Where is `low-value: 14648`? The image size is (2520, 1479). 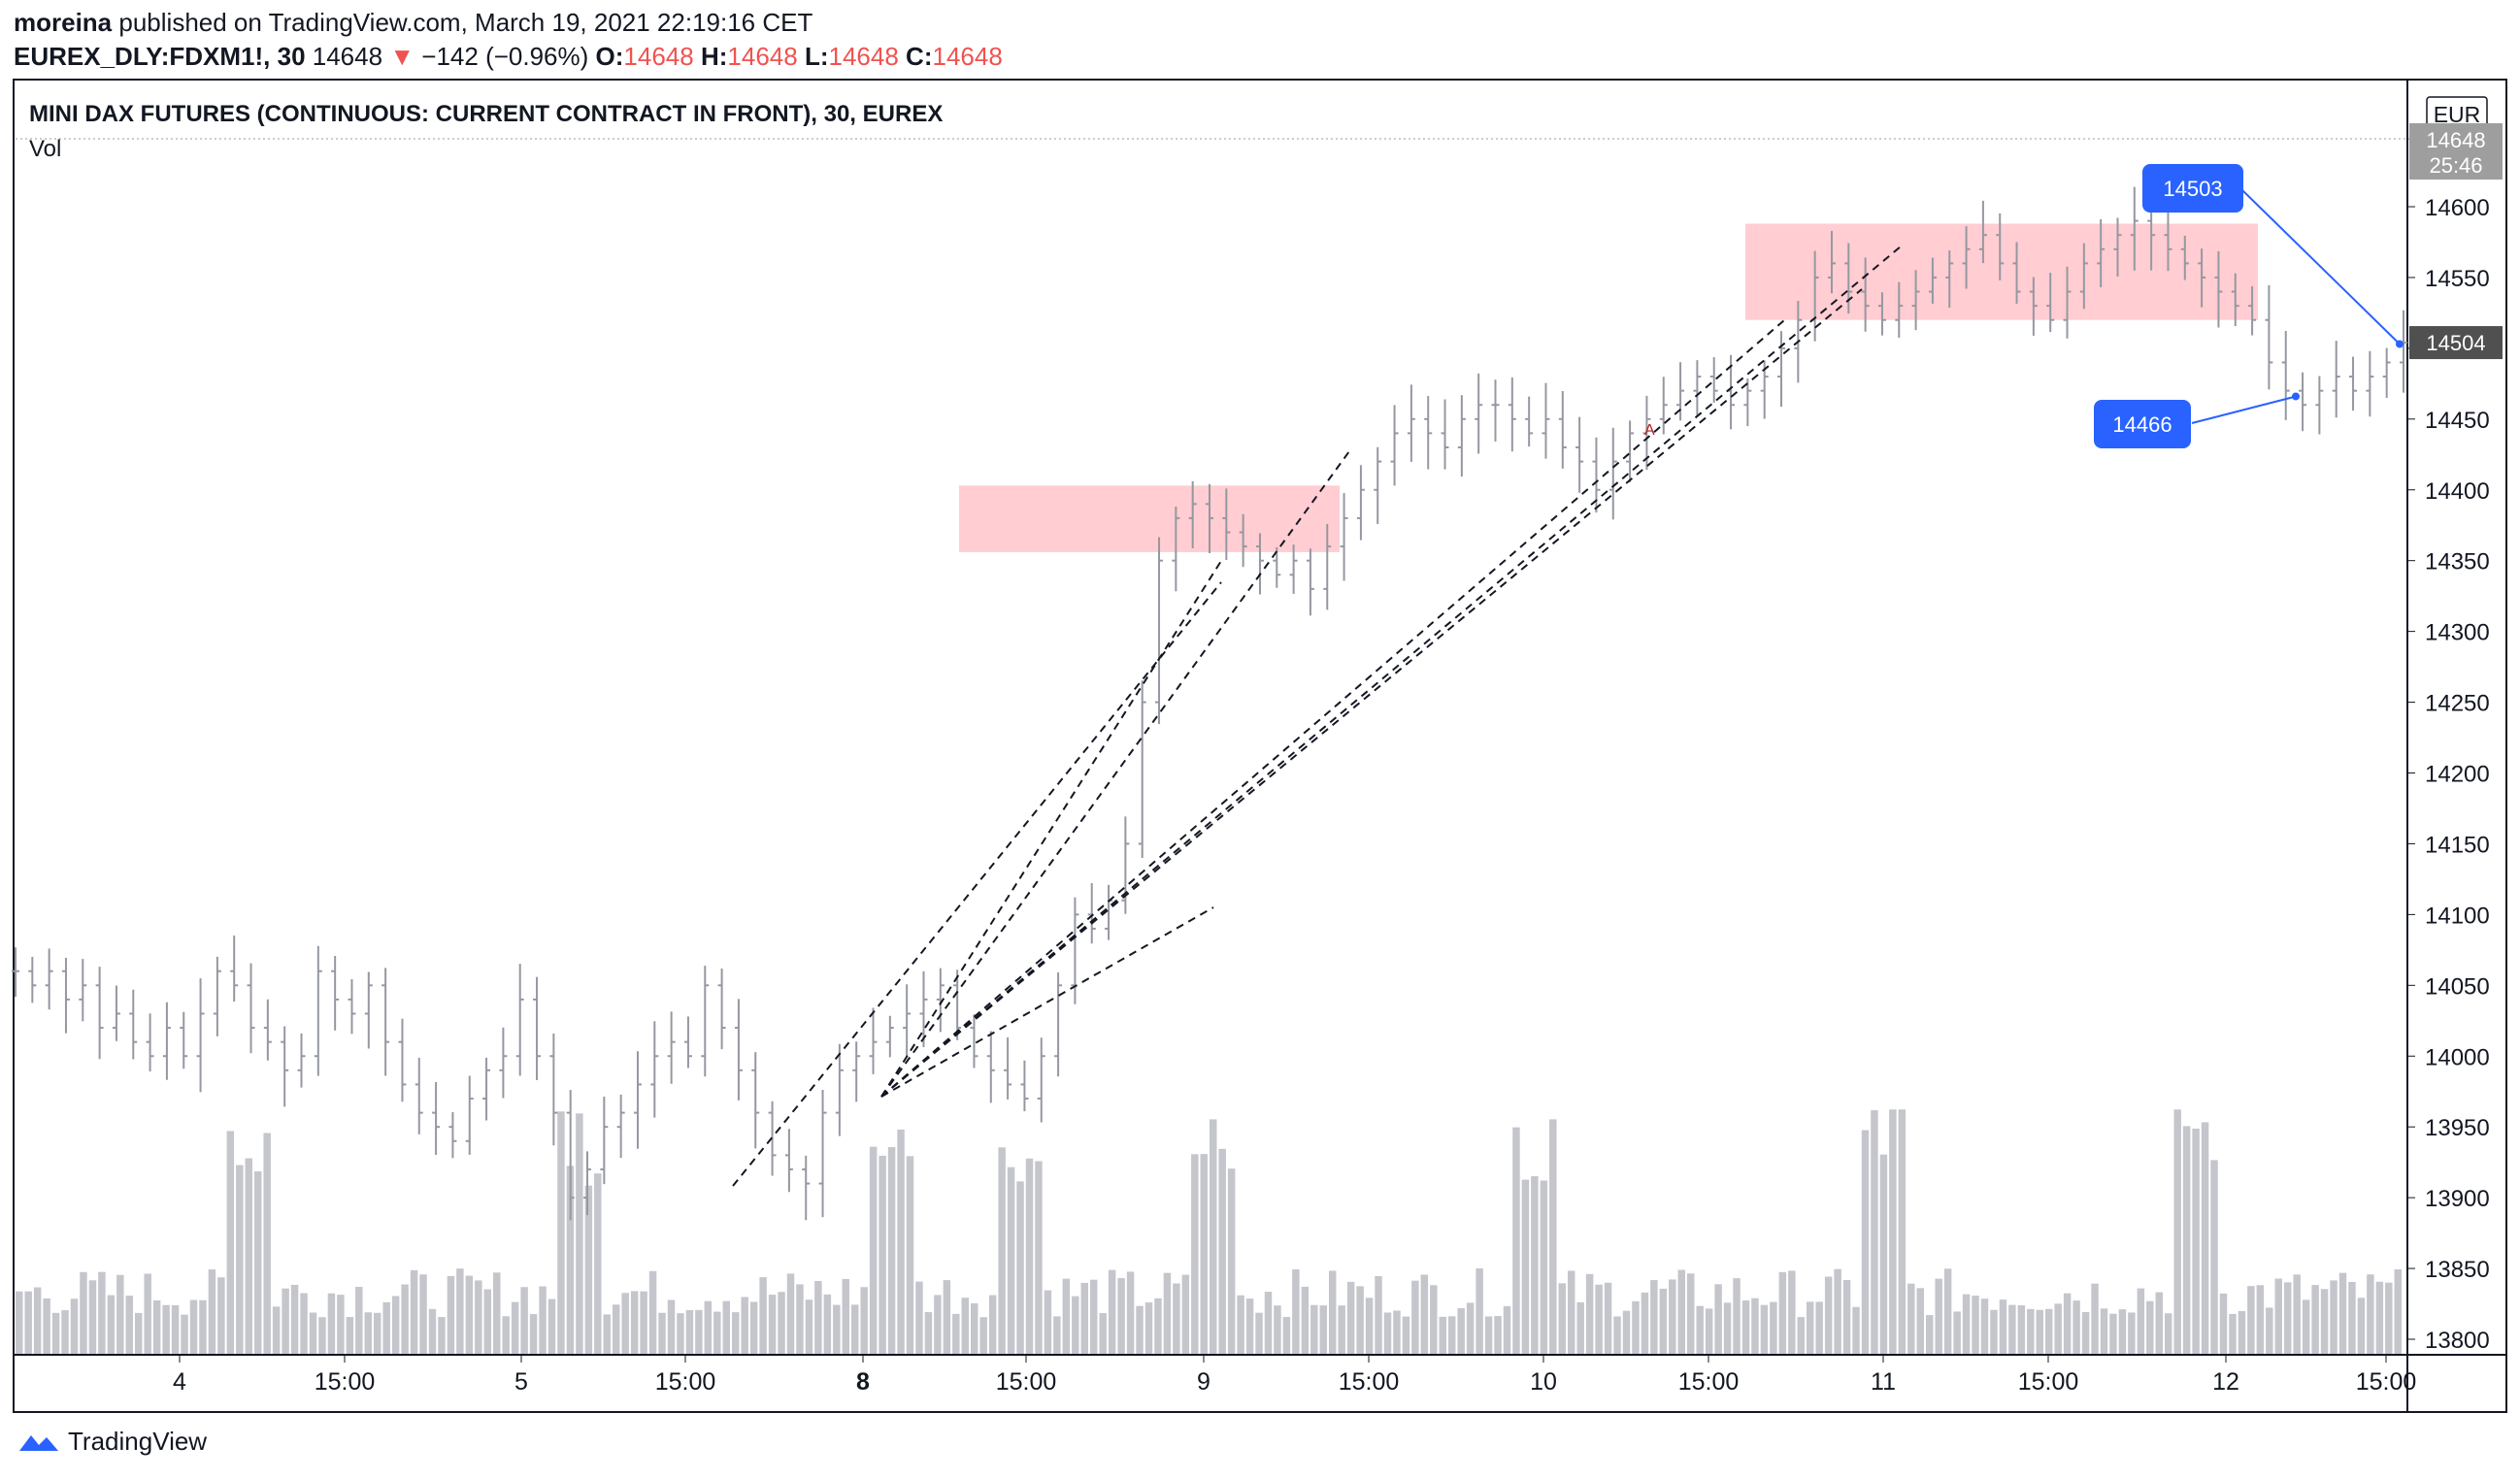
low-value: 14648 is located at coordinates (863, 56).